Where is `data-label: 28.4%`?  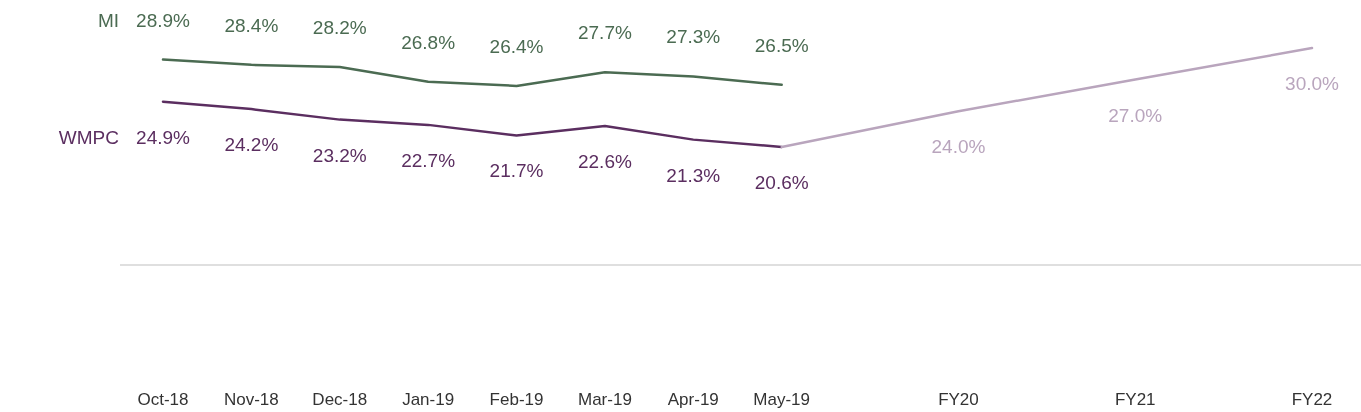
data-label: 28.4% is located at coordinates (251, 25).